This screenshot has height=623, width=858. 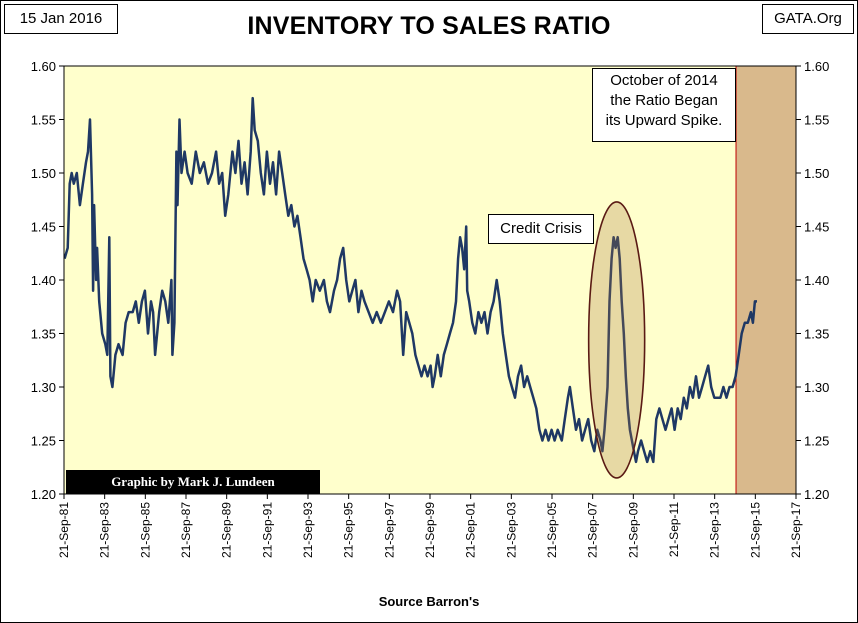 I want to click on x-tick-label: 21-Sep-87, so click(x=186, y=530).